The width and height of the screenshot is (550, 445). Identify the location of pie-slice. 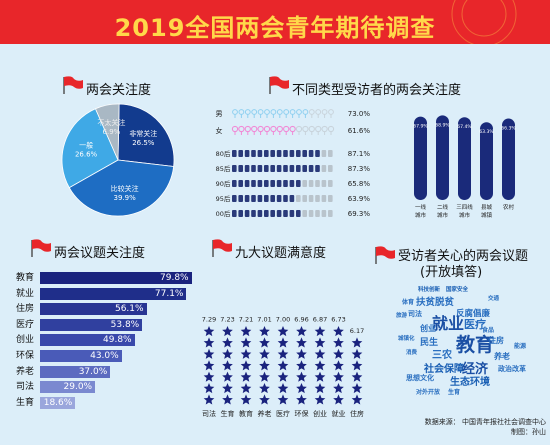
(121, 188).